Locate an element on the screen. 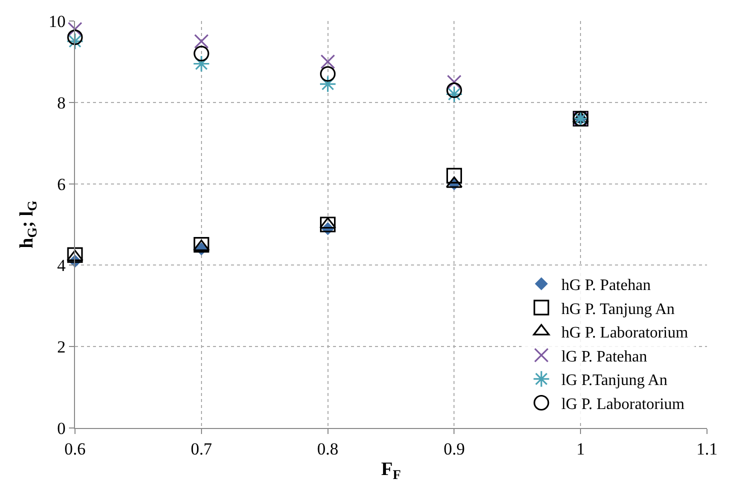  legend-label: hG P. Tanjung An is located at coordinates (618, 309).